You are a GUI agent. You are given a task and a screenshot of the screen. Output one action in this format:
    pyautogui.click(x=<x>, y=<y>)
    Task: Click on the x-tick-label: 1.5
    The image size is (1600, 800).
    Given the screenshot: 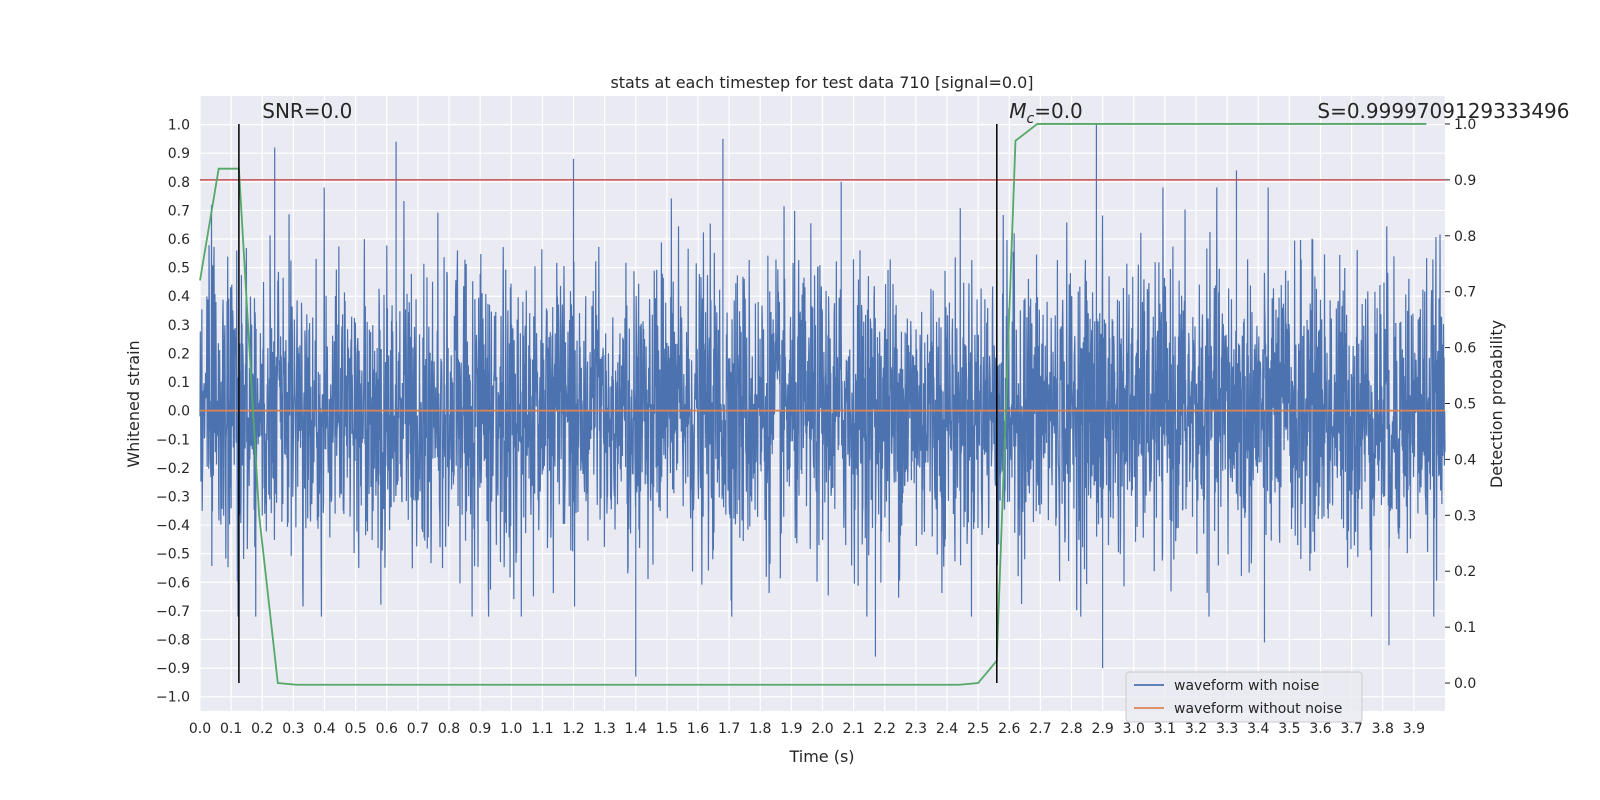 What is the action you would take?
    pyautogui.click(x=667, y=729)
    